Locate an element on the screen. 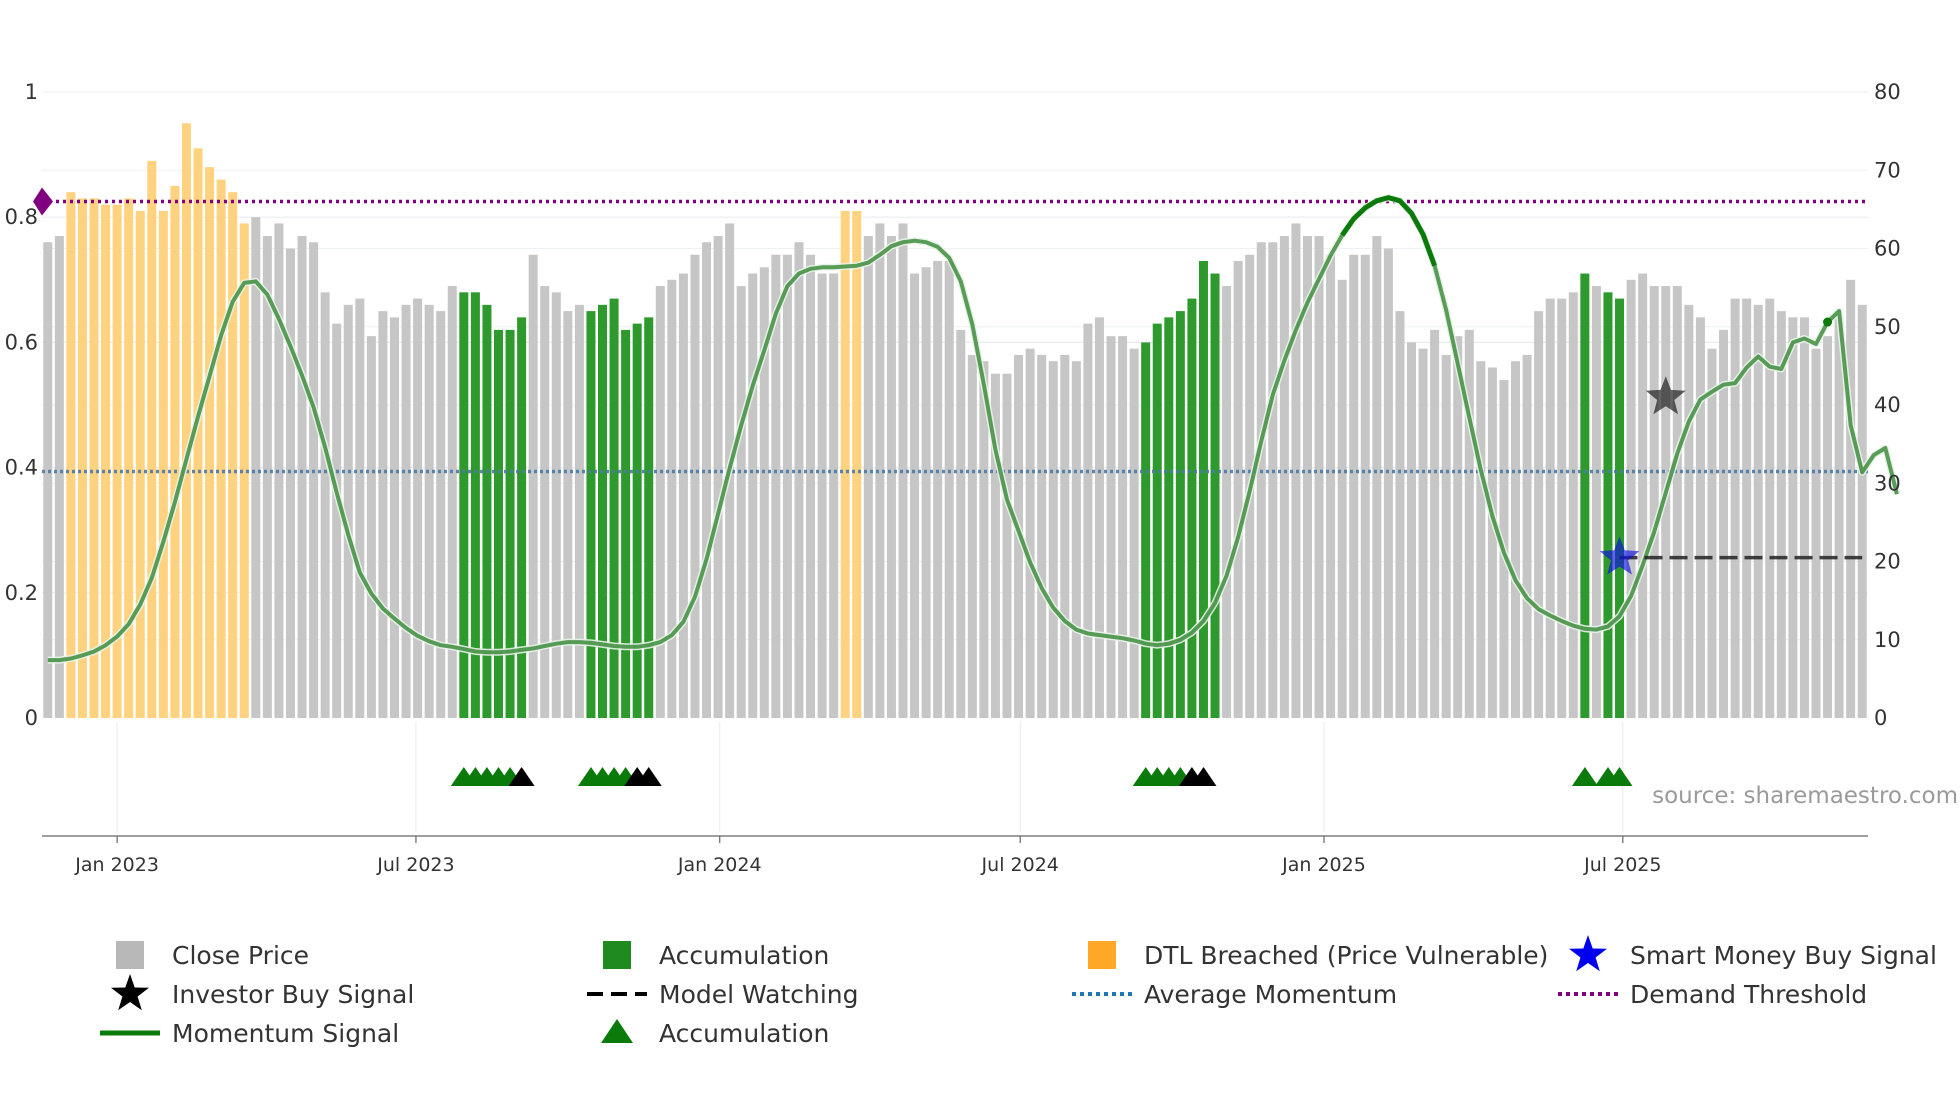 This screenshot has width=1960, height=1106. legend-label: DTL Breached (Price Vulnerable) is located at coordinates (1346, 955).